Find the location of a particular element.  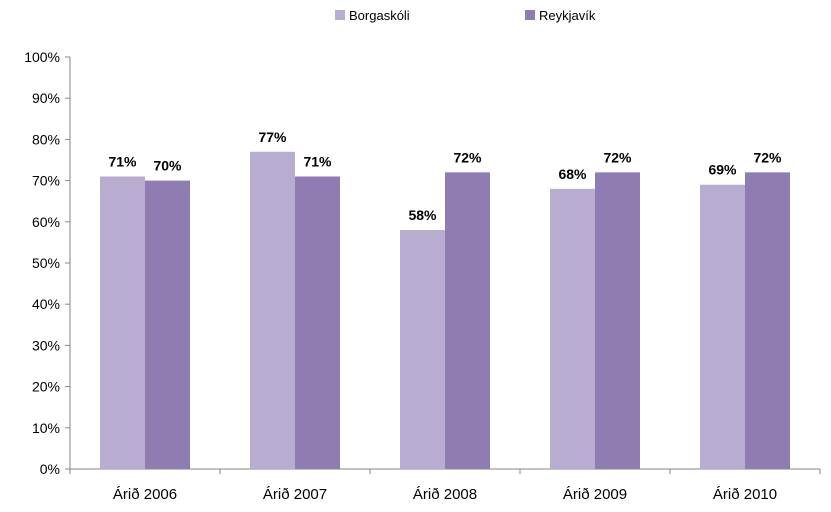

legend-item: Reykjavík is located at coordinates (560, 15).